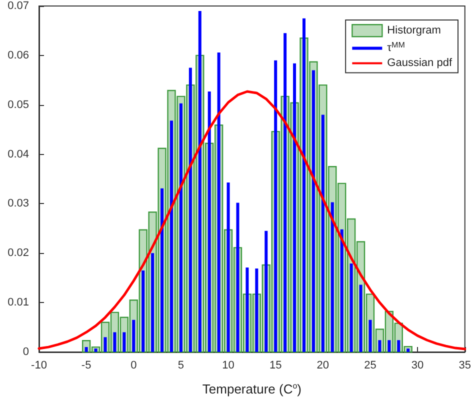 The height and width of the screenshot is (409, 474). I want to click on y-tick-label: 0.03, so click(18, 204).